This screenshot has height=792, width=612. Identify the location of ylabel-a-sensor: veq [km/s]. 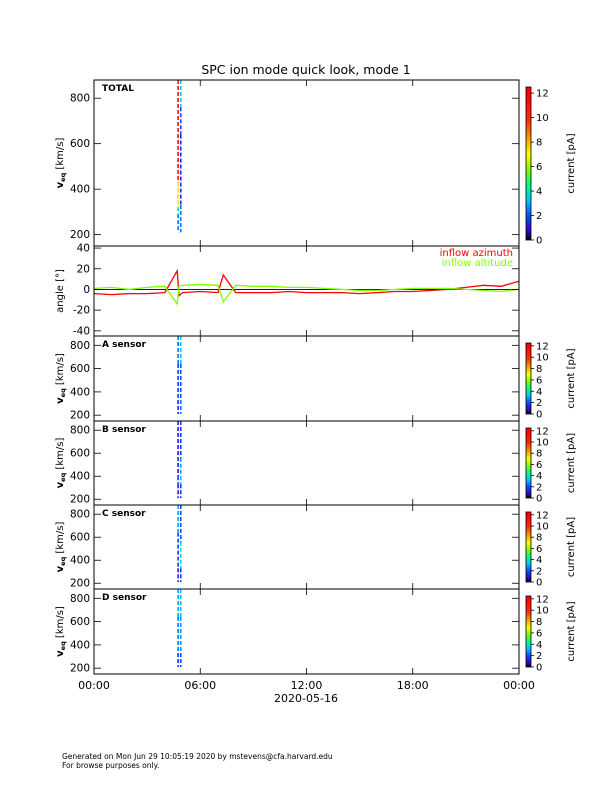
(61, 378).